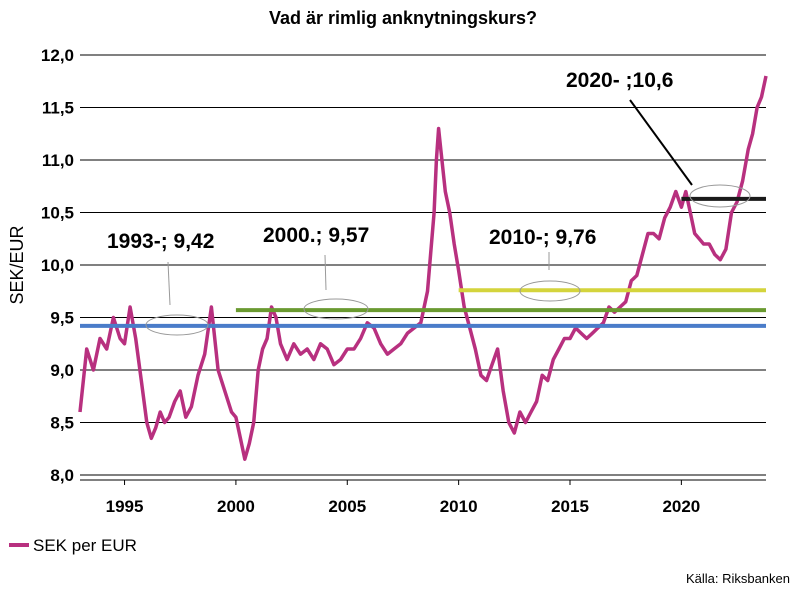 This screenshot has height=597, width=807. Describe the element at coordinates (57, 213) in the screenshot. I see `y-tick-label: 10,5` at that location.